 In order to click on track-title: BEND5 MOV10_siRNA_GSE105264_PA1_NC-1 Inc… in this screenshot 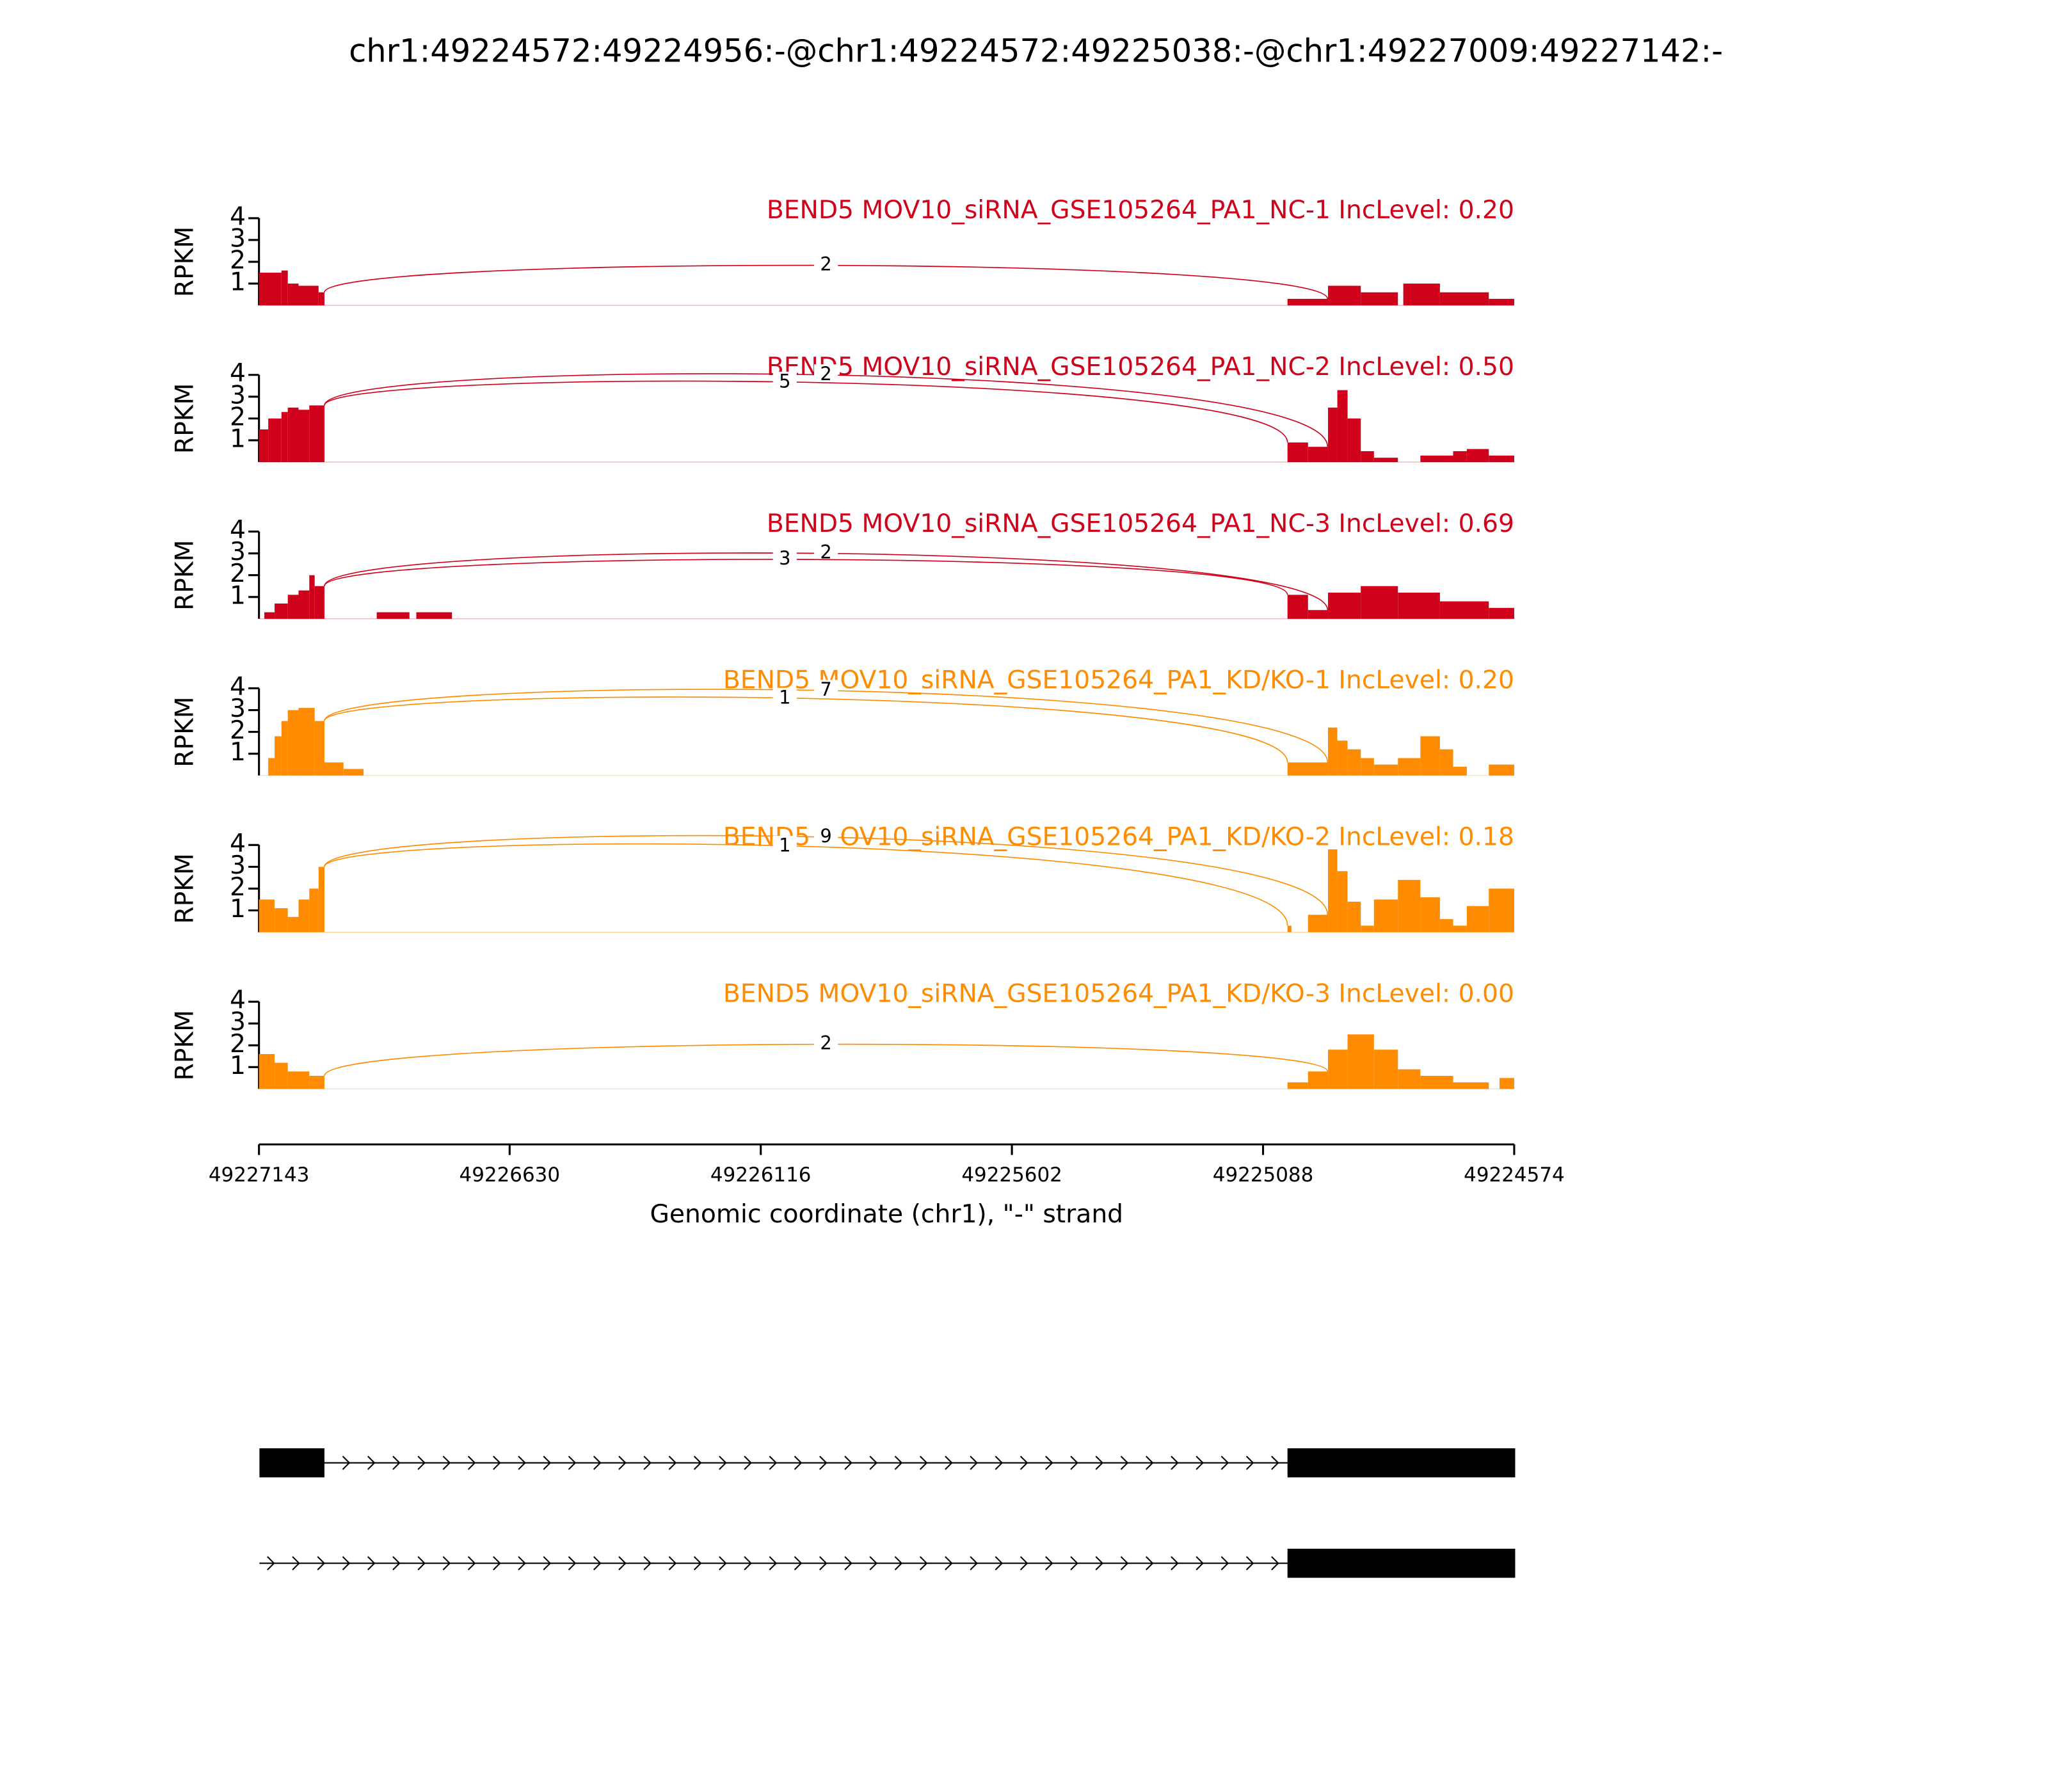, I will do `click(1140, 210)`.